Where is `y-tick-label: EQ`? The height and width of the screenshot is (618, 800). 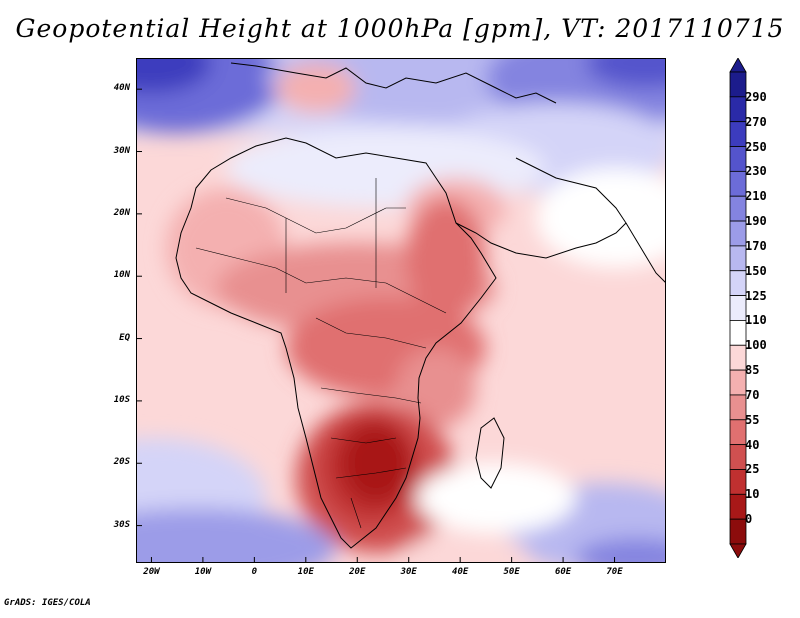
y-tick-label: EQ is located at coordinates (124, 337).